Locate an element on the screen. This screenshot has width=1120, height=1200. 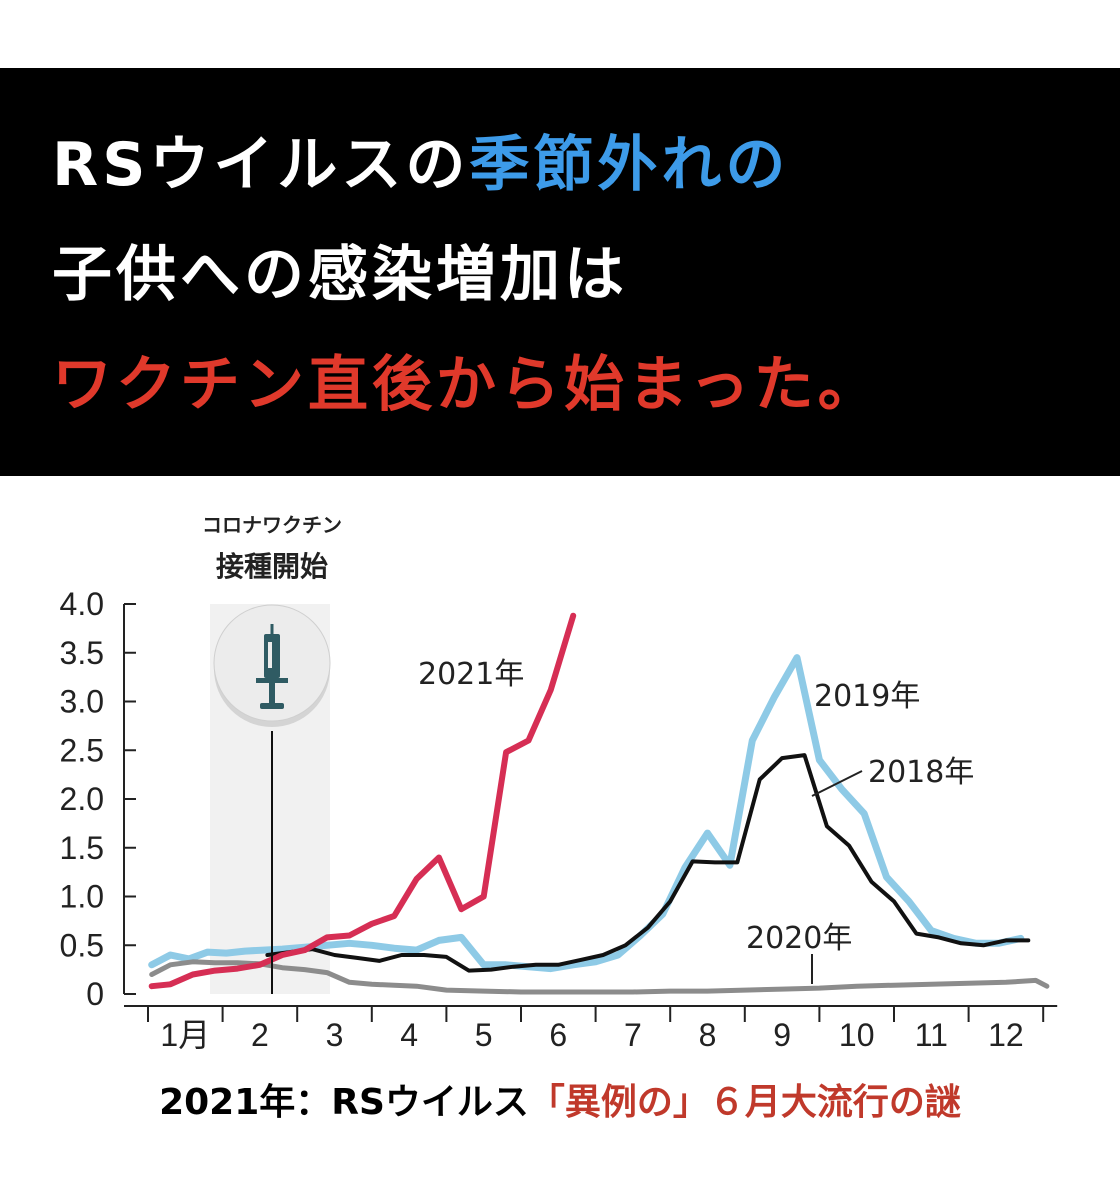
caption-part2: 「異例の」６月大流行の謎 is located at coordinates (744, 1102).